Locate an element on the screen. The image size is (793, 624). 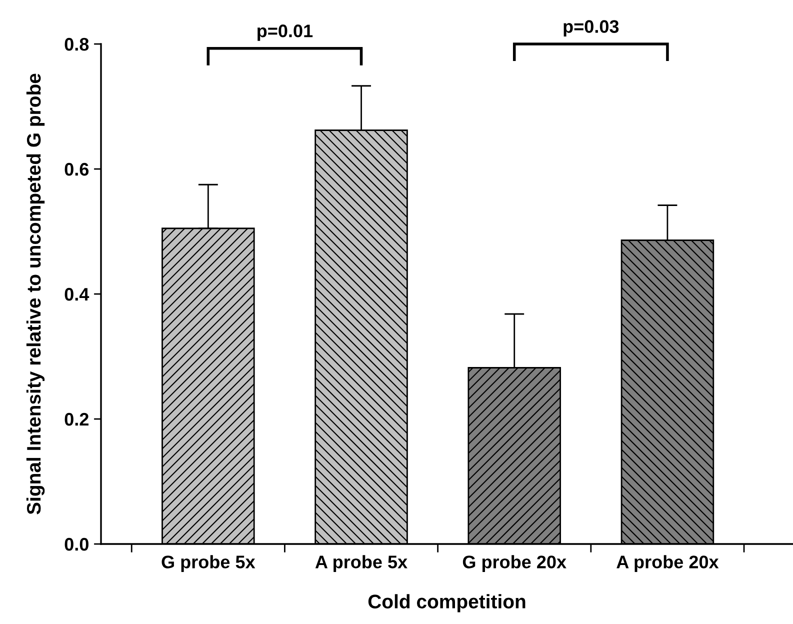
x-tick-label: A probe 20x is located at coordinates (667, 563).